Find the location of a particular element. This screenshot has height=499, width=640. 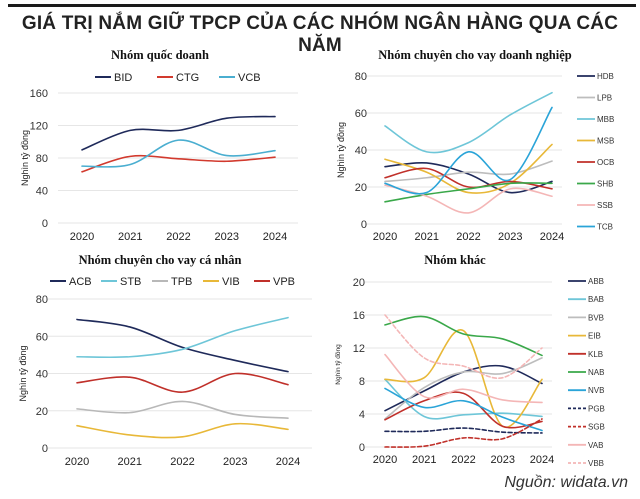

series-line-bab is located at coordinates (463, 399).